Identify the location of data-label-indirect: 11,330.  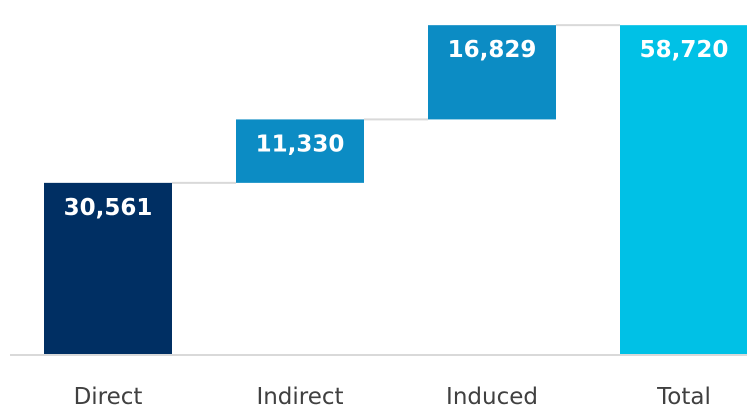
(300, 144).